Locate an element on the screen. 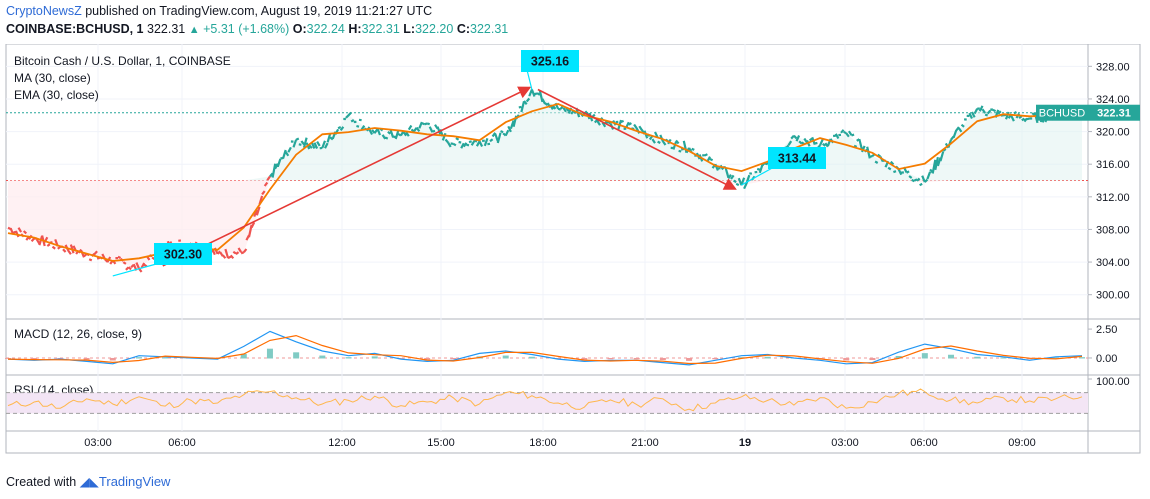 The height and width of the screenshot is (499, 1150). tradingview-logo-icon: ◢◣ is located at coordinates (89, 482).